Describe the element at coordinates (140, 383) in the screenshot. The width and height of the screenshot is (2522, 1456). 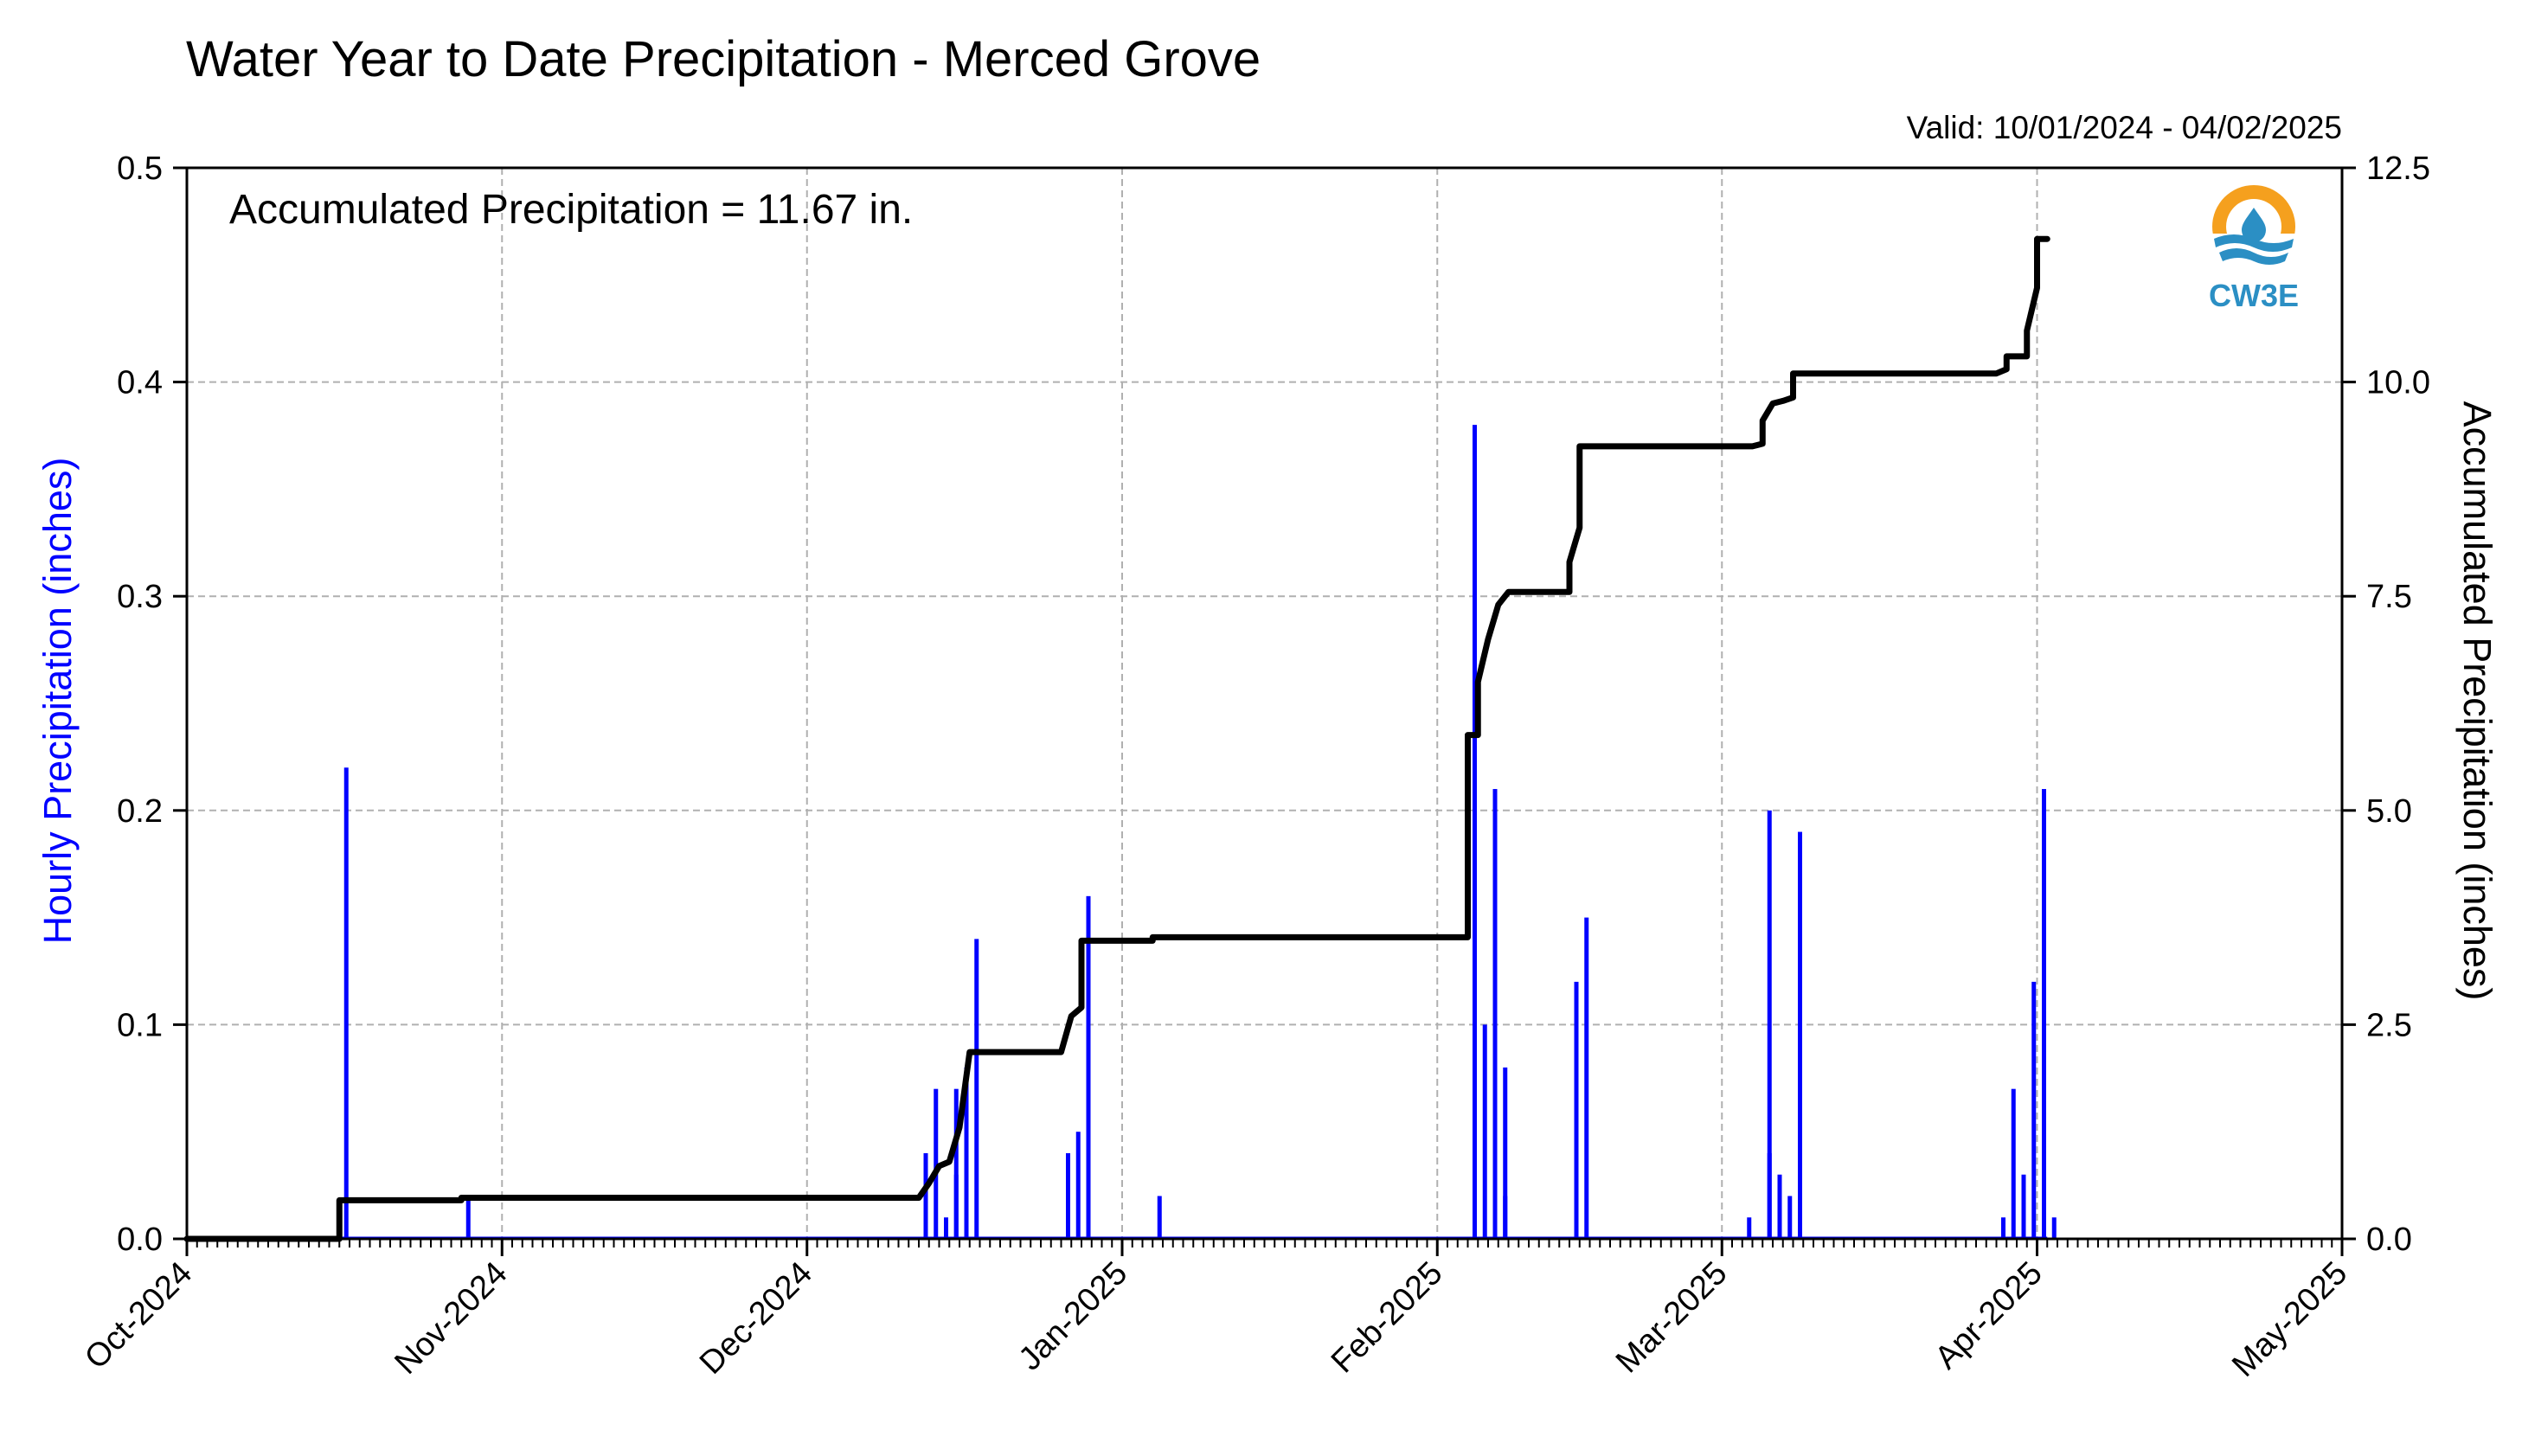
I see `y-left-tick-label: 0.4` at that location.